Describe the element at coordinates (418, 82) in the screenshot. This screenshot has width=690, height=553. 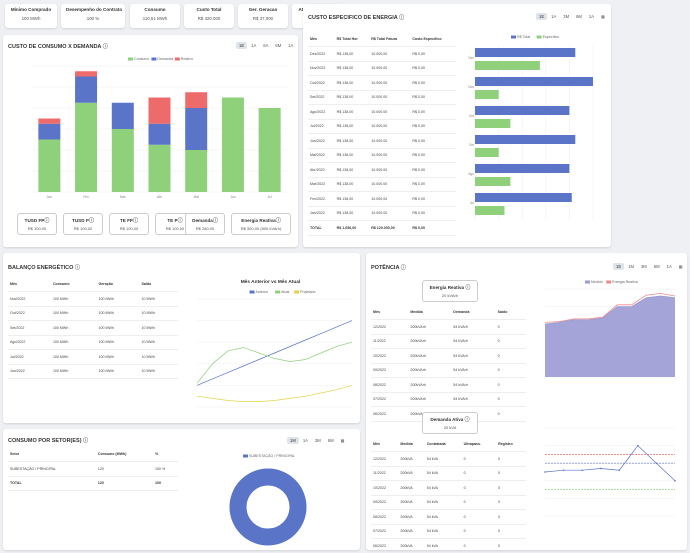
I see `table-cell: R$ 0,00` at that location.